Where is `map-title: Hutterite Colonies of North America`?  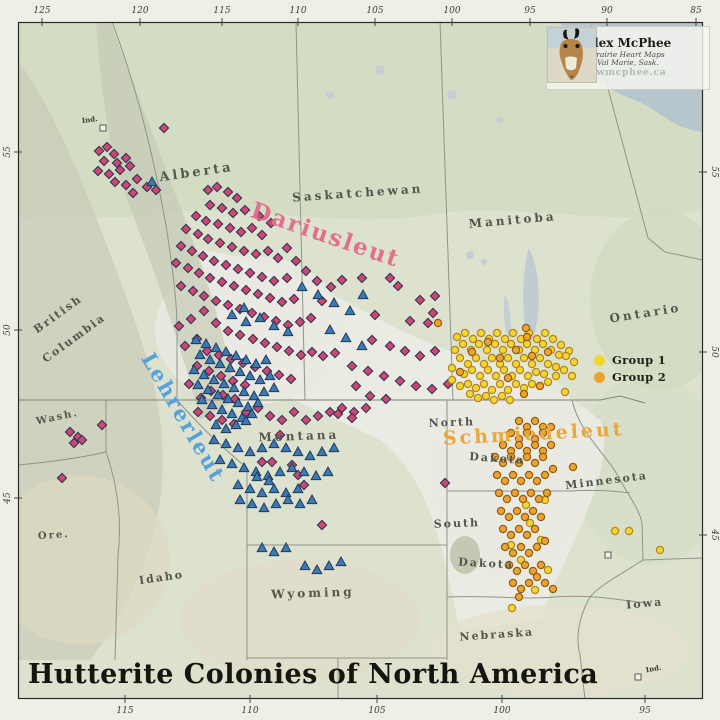
map-title: Hutterite Colonies of North America is located at coordinates (313, 674).